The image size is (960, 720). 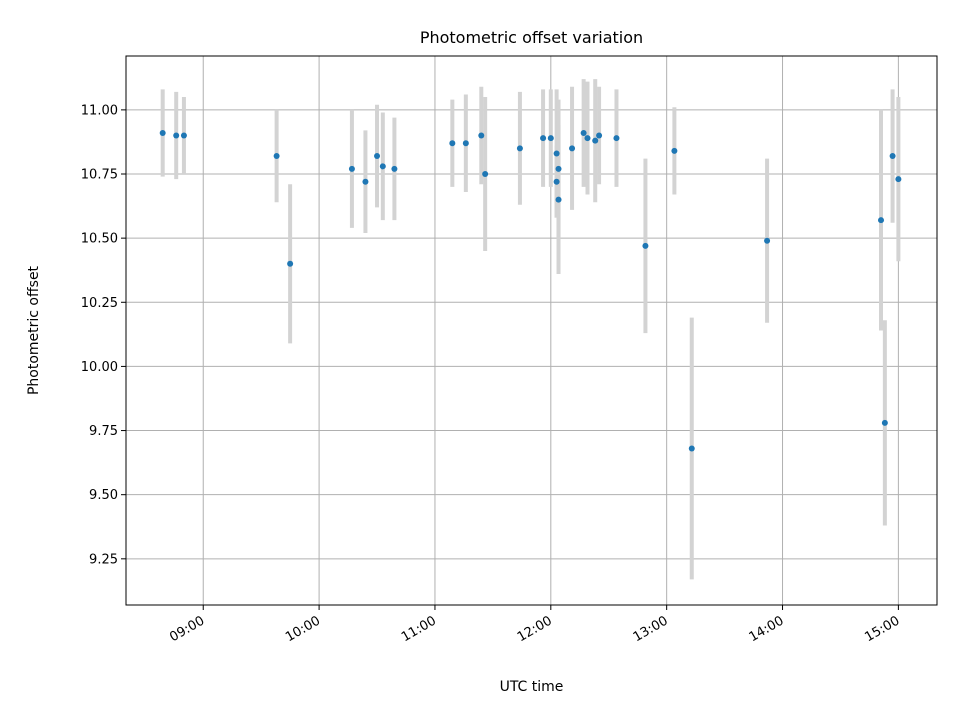 I want to click on y-tick-label: 10.25, so click(x=99, y=303).